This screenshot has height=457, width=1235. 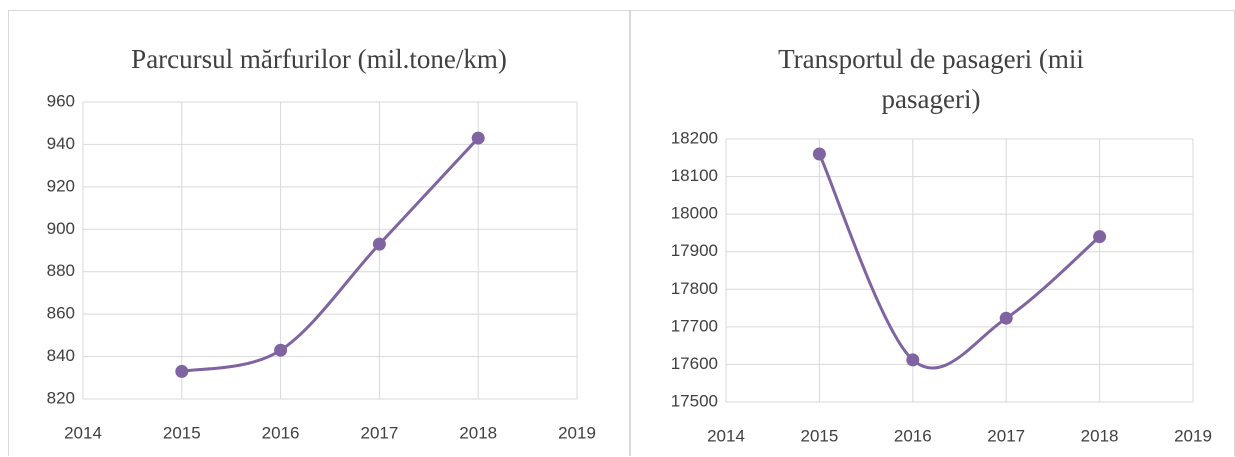 I want to click on chart-title: Parcursul mărfurilor (mil.tone/km), so click(x=319, y=59).